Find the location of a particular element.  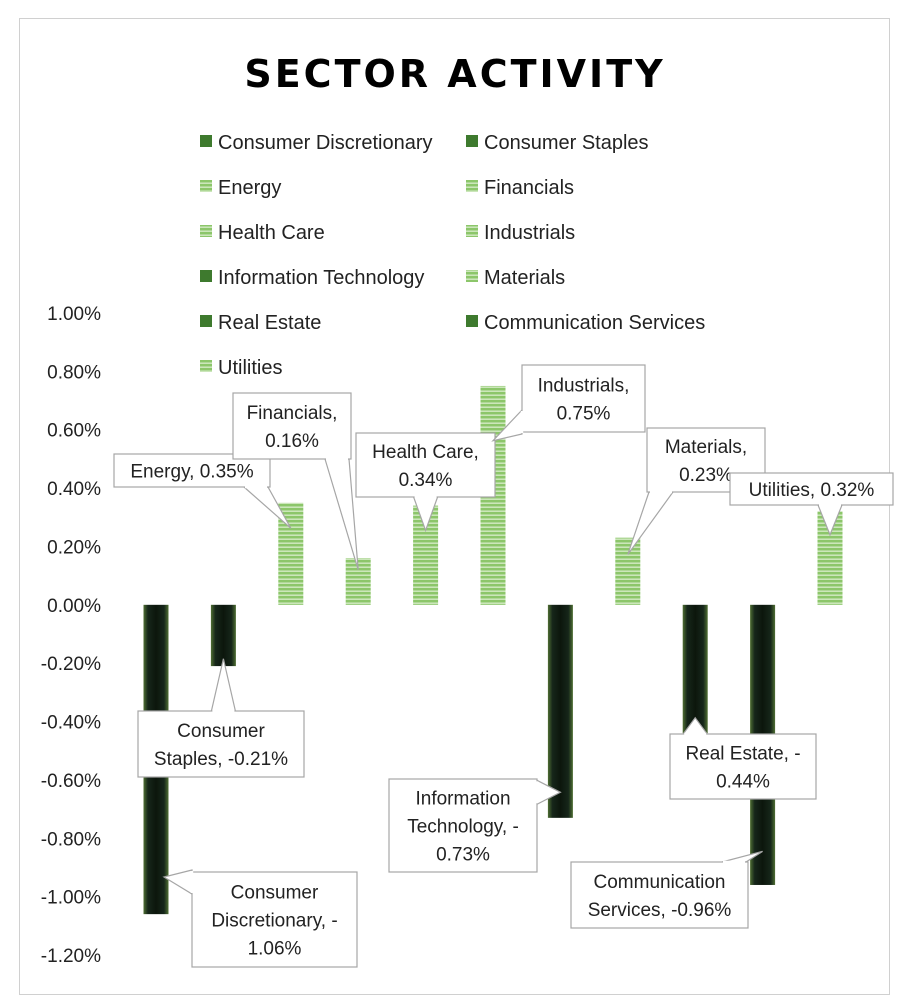

data-label-text: Discretionary, - is located at coordinates (274, 921).